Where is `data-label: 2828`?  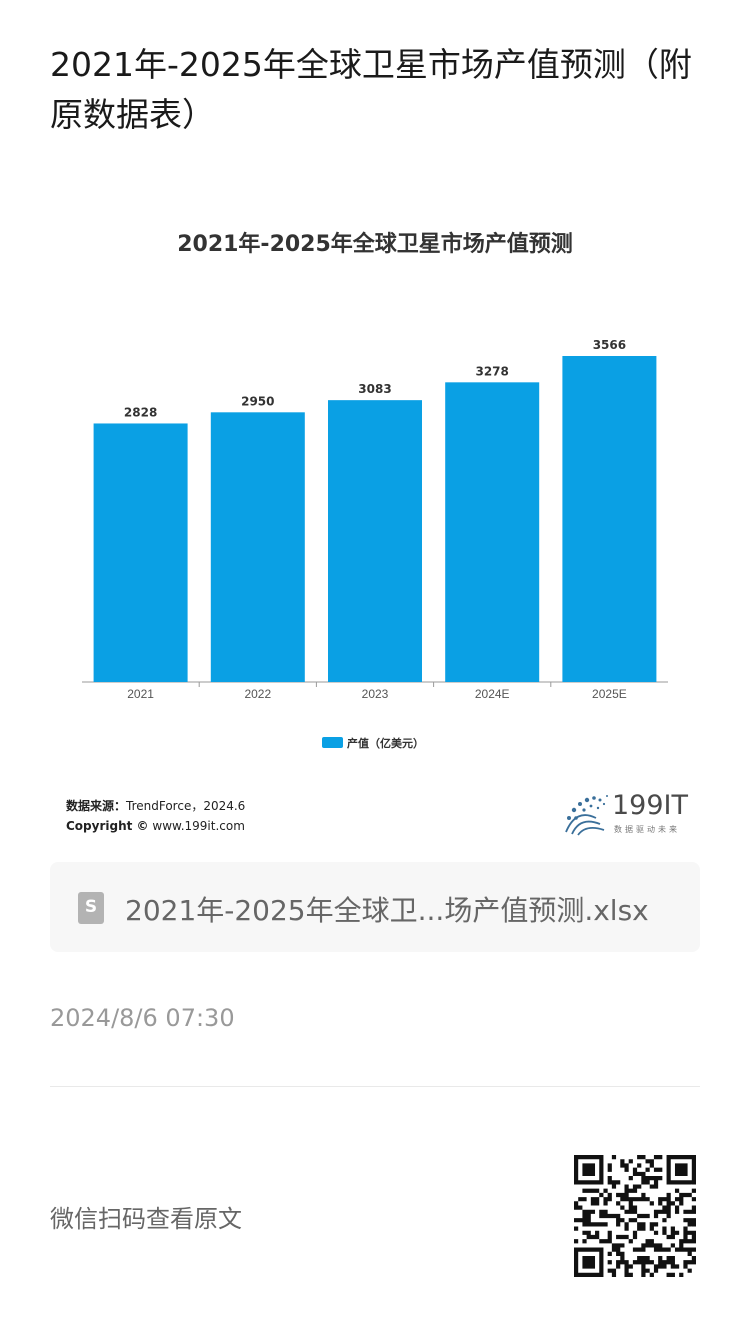
data-label: 2828 is located at coordinates (140, 412).